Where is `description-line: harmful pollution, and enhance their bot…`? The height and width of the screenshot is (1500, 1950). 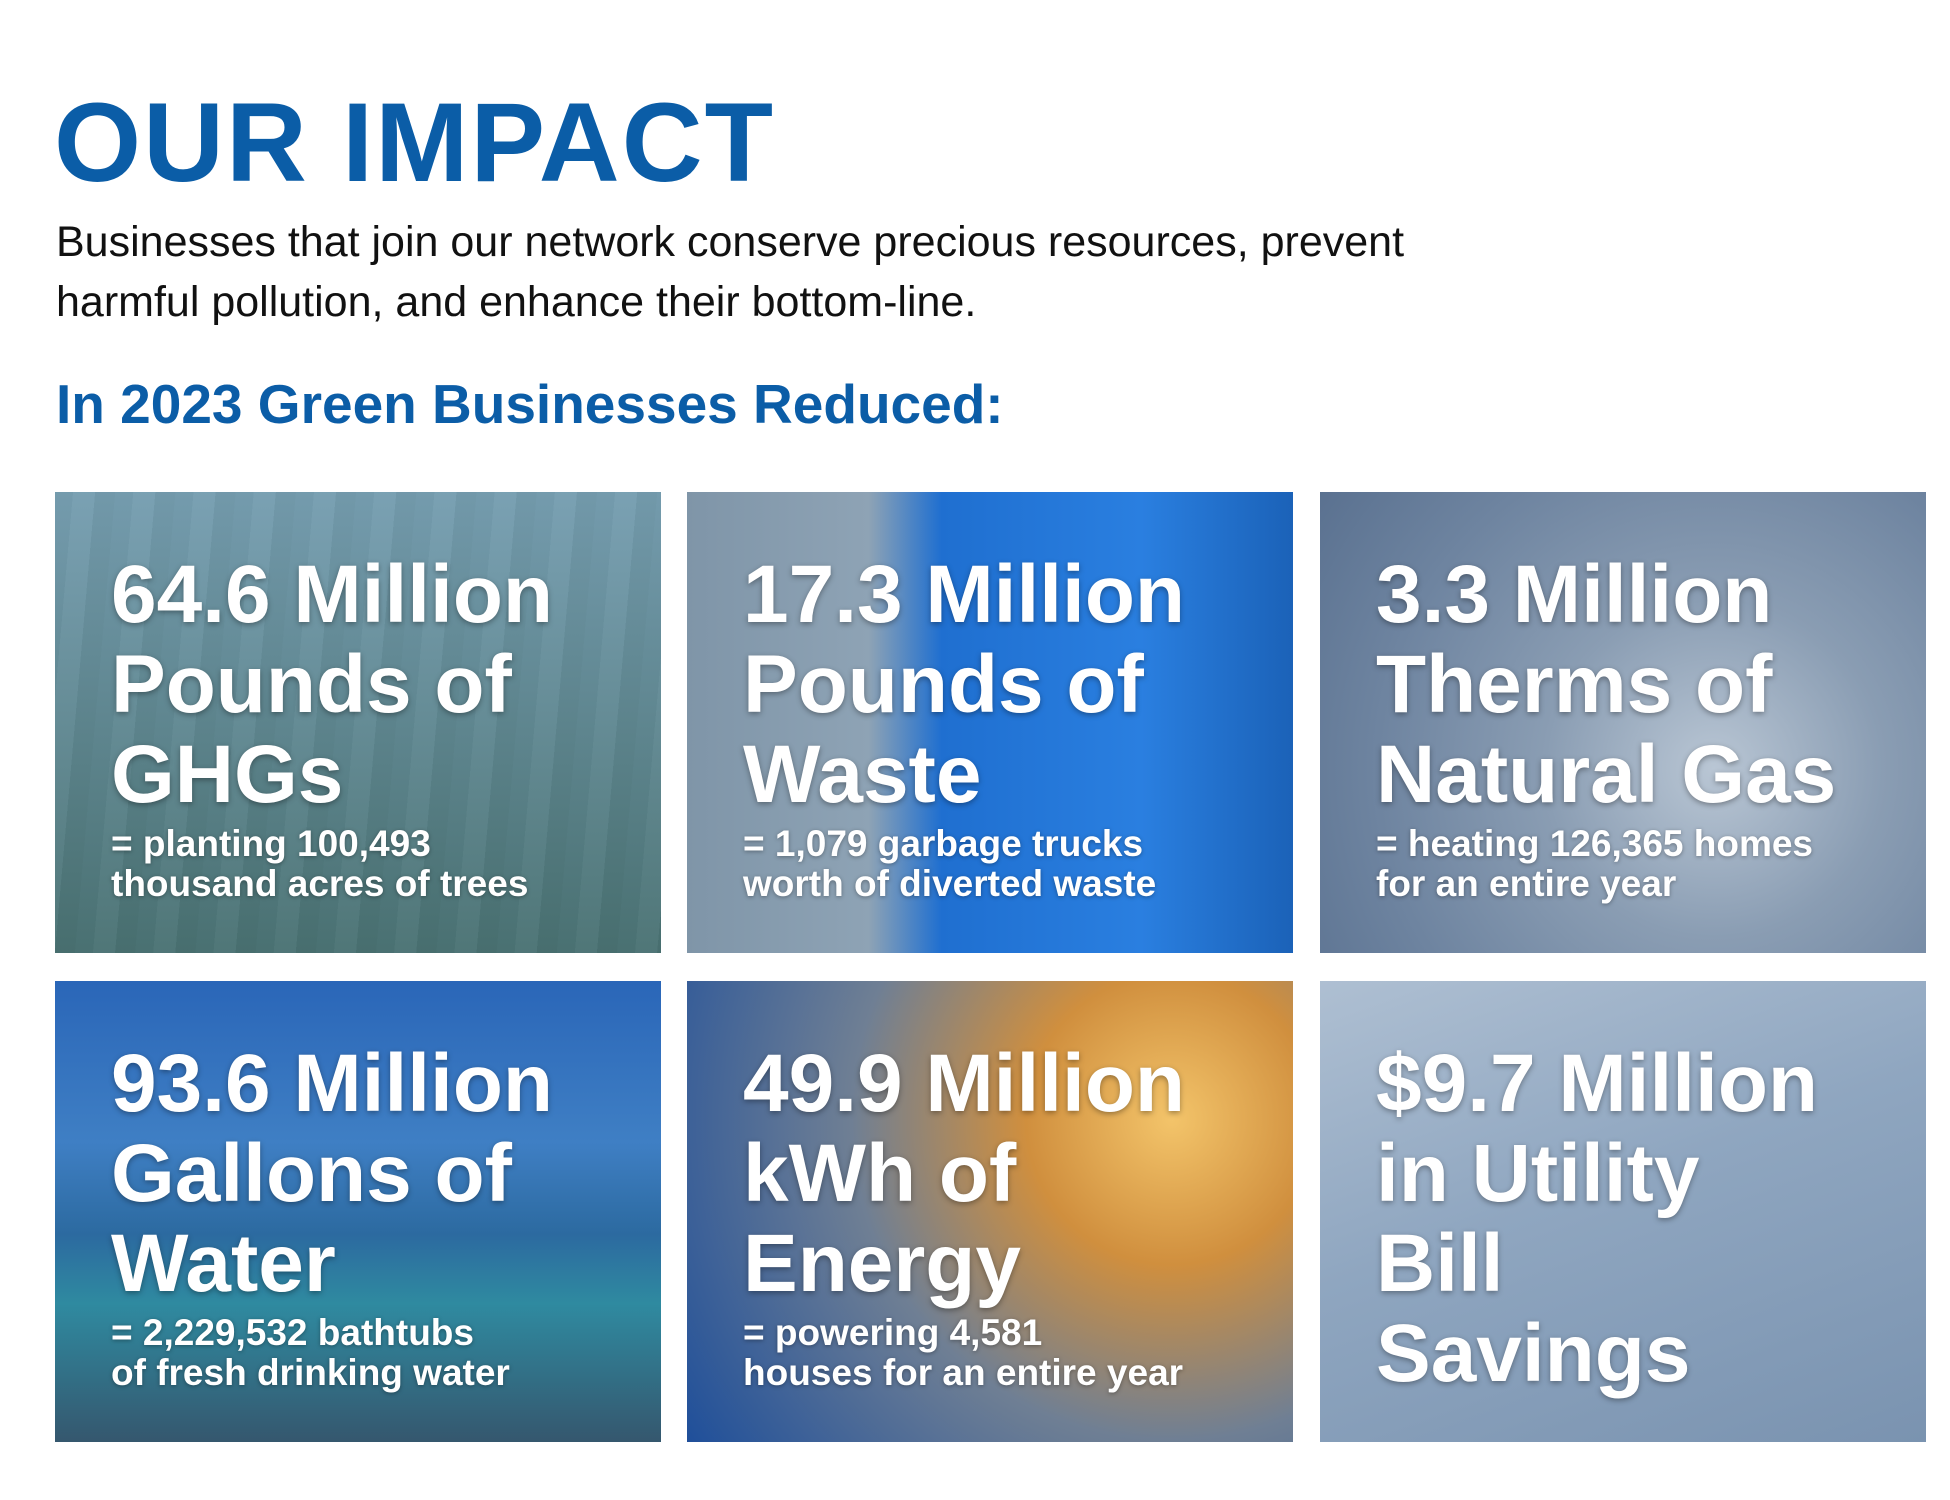 description-line: harmful pollution, and enhance their bot… is located at coordinates (516, 302).